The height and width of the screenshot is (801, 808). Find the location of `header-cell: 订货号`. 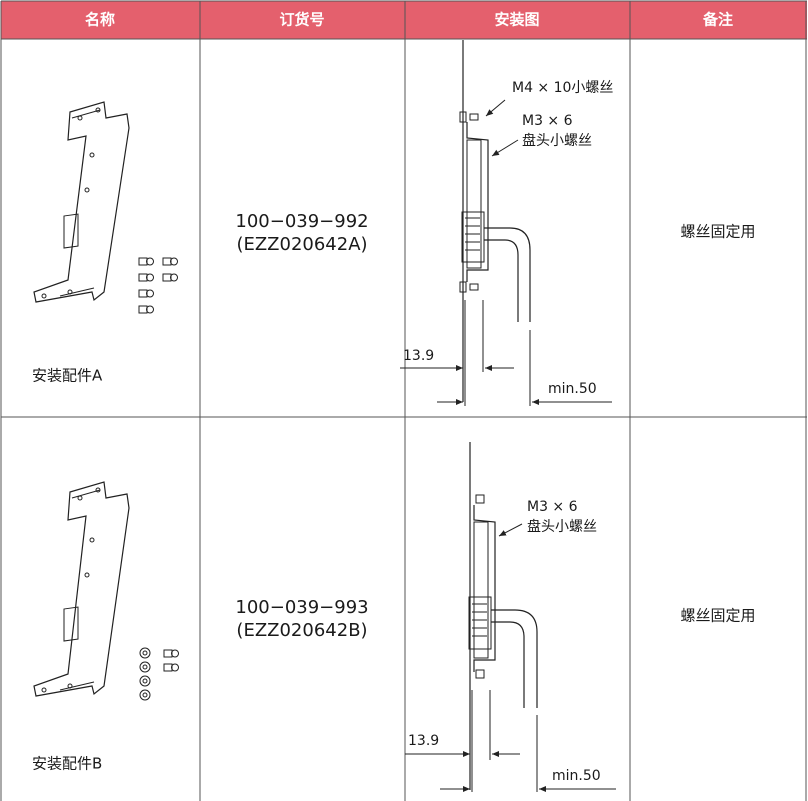

header-cell: 订货号 is located at coordinates (301, 20).